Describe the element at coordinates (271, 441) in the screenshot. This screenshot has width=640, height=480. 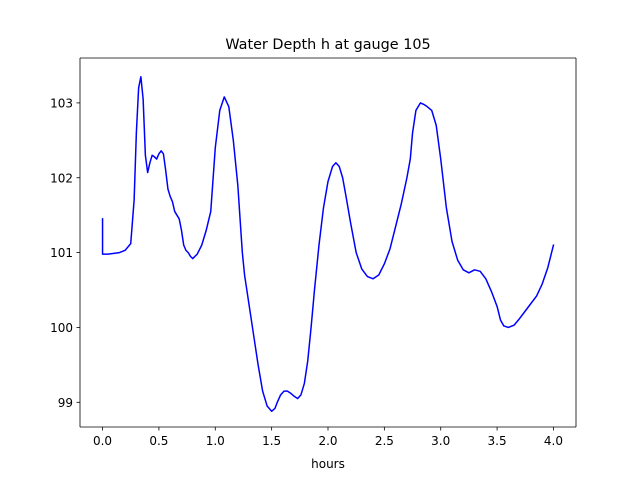
I see `x-tick-label: 1.5` at that location.